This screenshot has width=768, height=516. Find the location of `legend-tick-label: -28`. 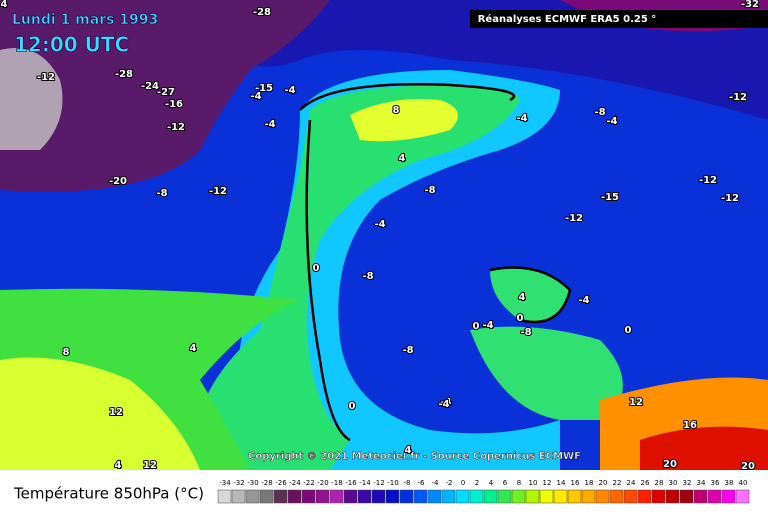

legend-tick-label: -28 is located at coordinates (266, 483).